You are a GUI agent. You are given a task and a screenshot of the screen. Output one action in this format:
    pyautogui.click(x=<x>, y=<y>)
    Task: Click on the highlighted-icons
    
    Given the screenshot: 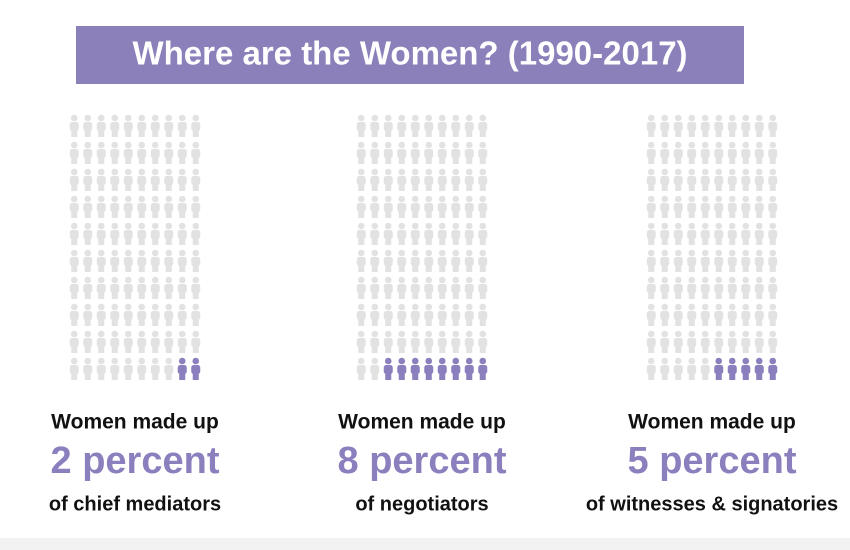 What is the action you would take?
    pyautogui.click(x=746, y=368)
    